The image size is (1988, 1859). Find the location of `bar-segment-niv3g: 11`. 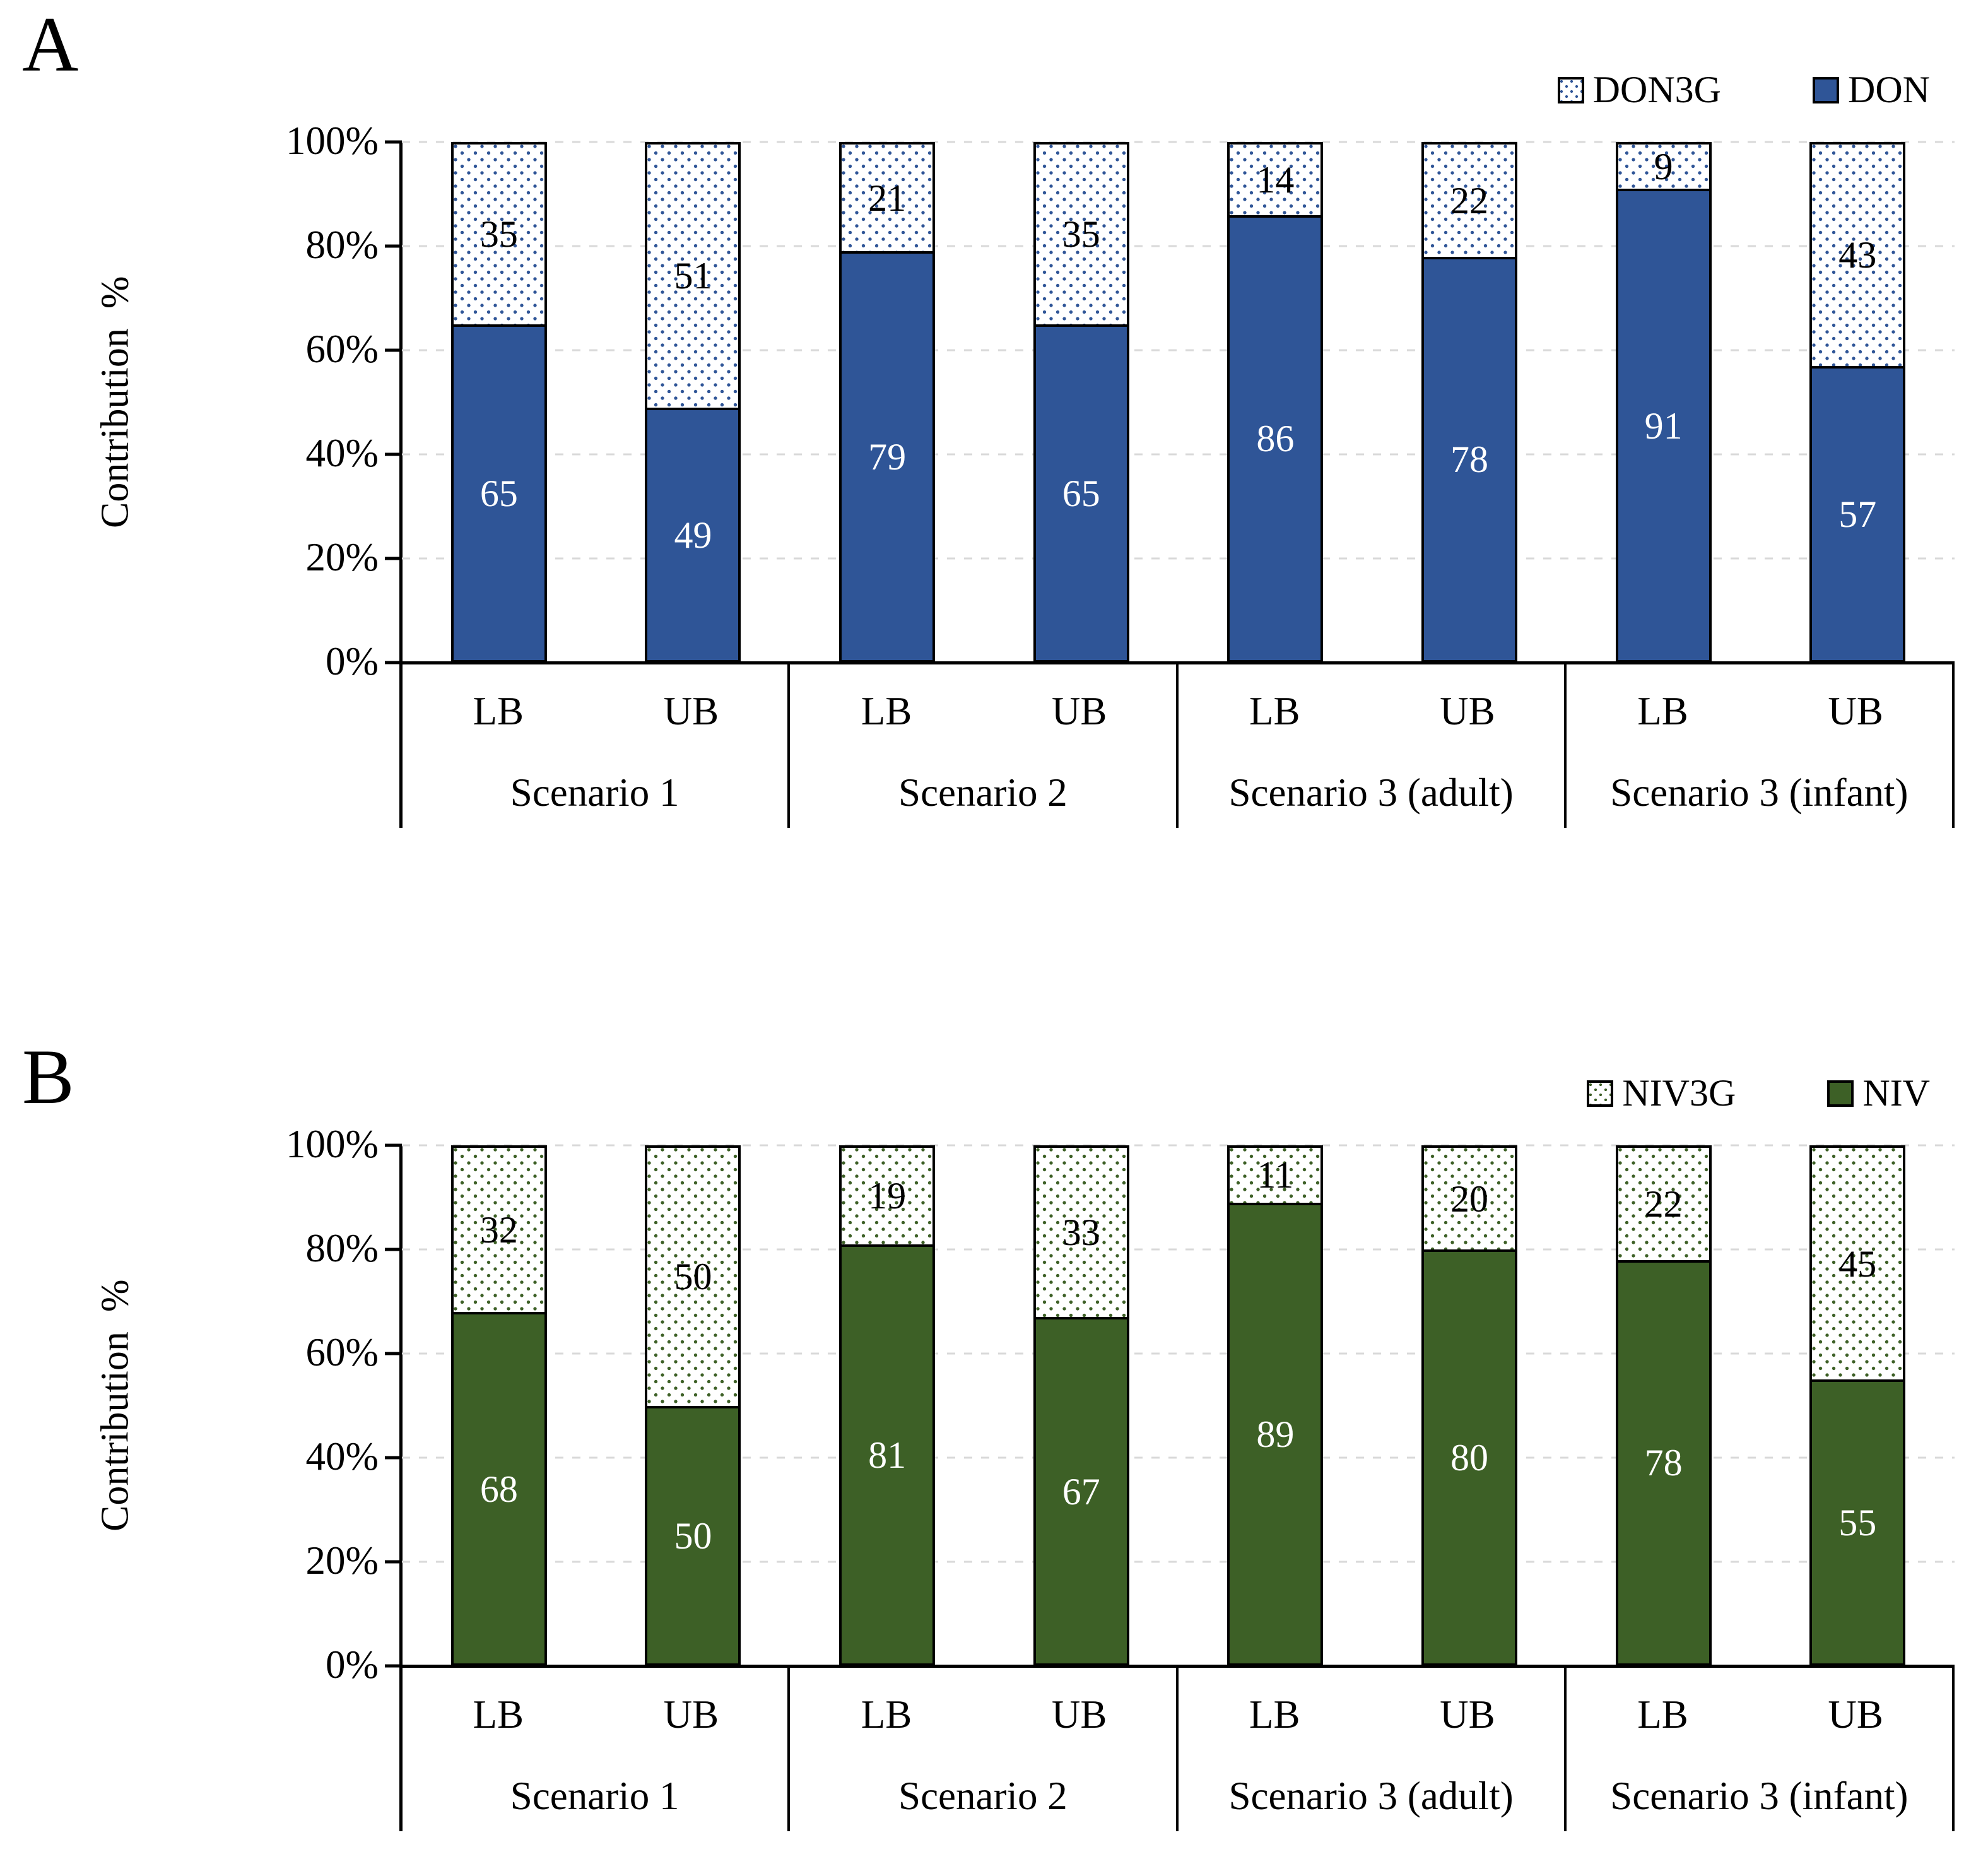

bar-segment-niv3g: 11 is located at coordinates (1275, 1174).